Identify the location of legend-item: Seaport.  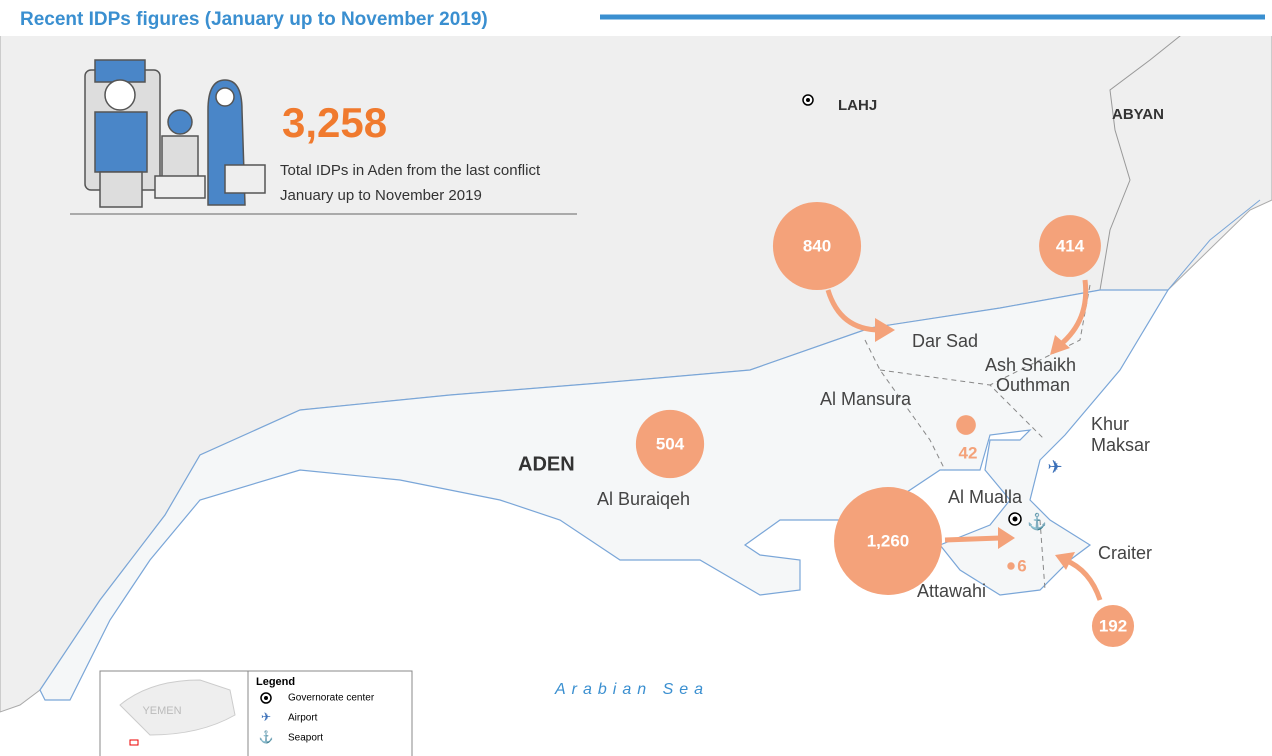
(305, 738).